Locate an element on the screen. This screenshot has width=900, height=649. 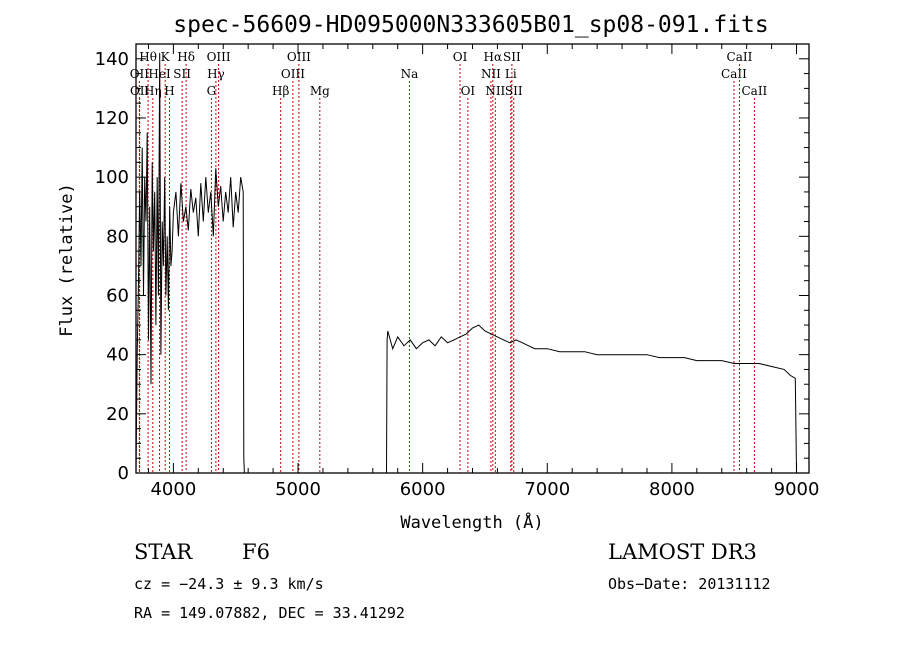
spectral-line-label: Mg is located at coordinates (320, 91).